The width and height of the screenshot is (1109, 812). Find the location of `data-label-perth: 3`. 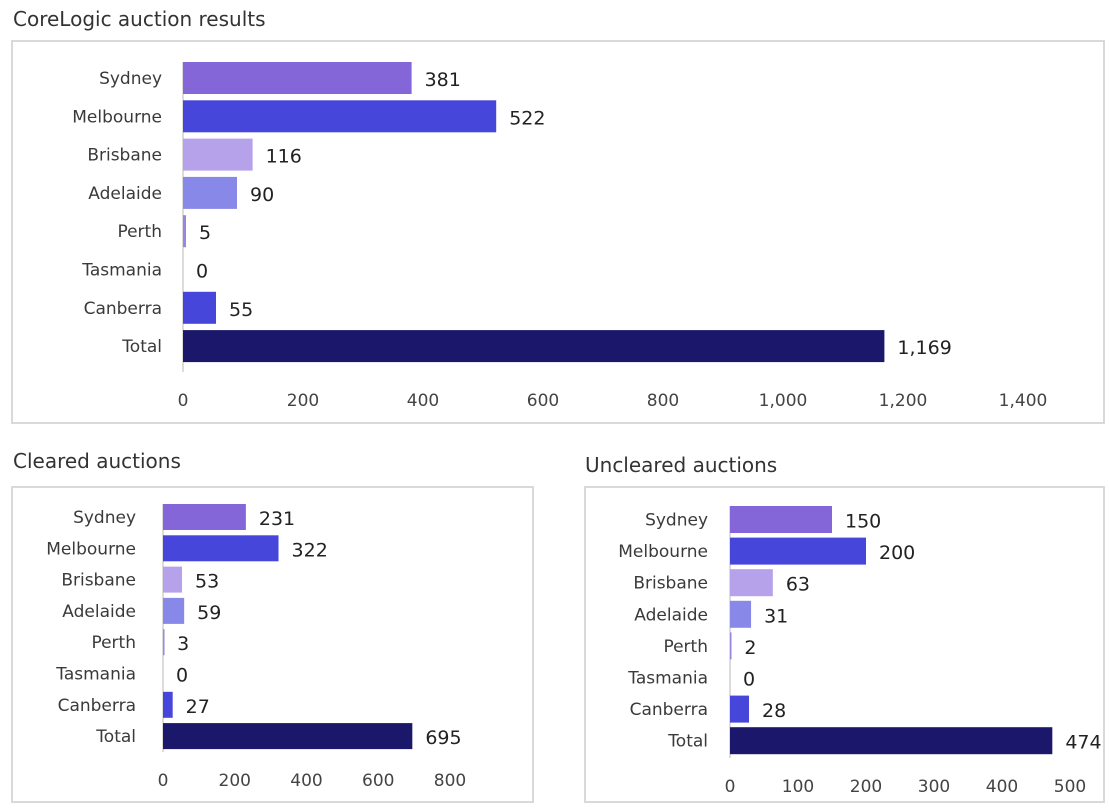

data-label-perth: 3 is located at coordinates (183, 644).